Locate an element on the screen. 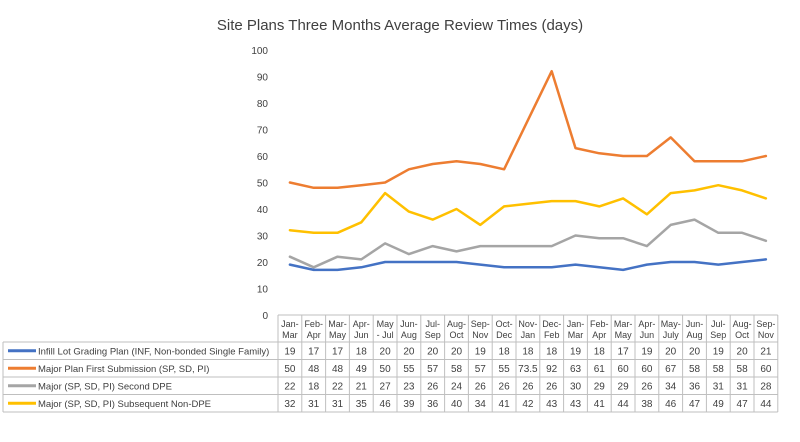 The height and width of the screenshot is (442, 800). series-name: Major (SP, SD, PI) Subsequent Non-DPE is located at coordinates (124, 404).